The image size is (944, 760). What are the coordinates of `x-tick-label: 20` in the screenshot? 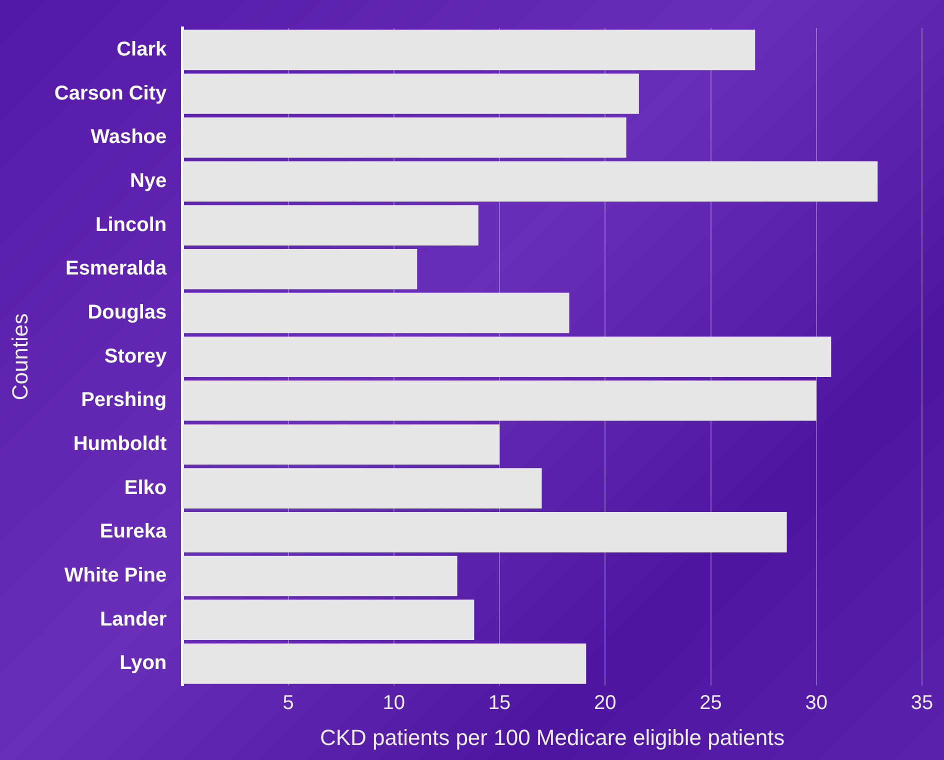 It's located at (605, 703).